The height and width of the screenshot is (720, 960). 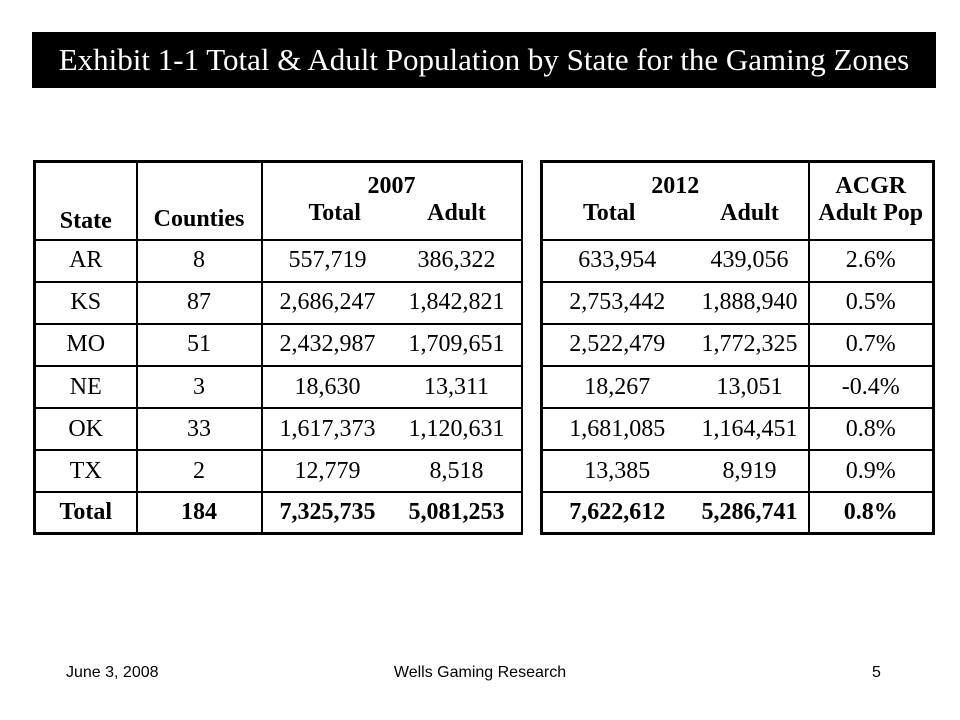 I want to click on cell-counties: 33, so click(x=199, y=430).